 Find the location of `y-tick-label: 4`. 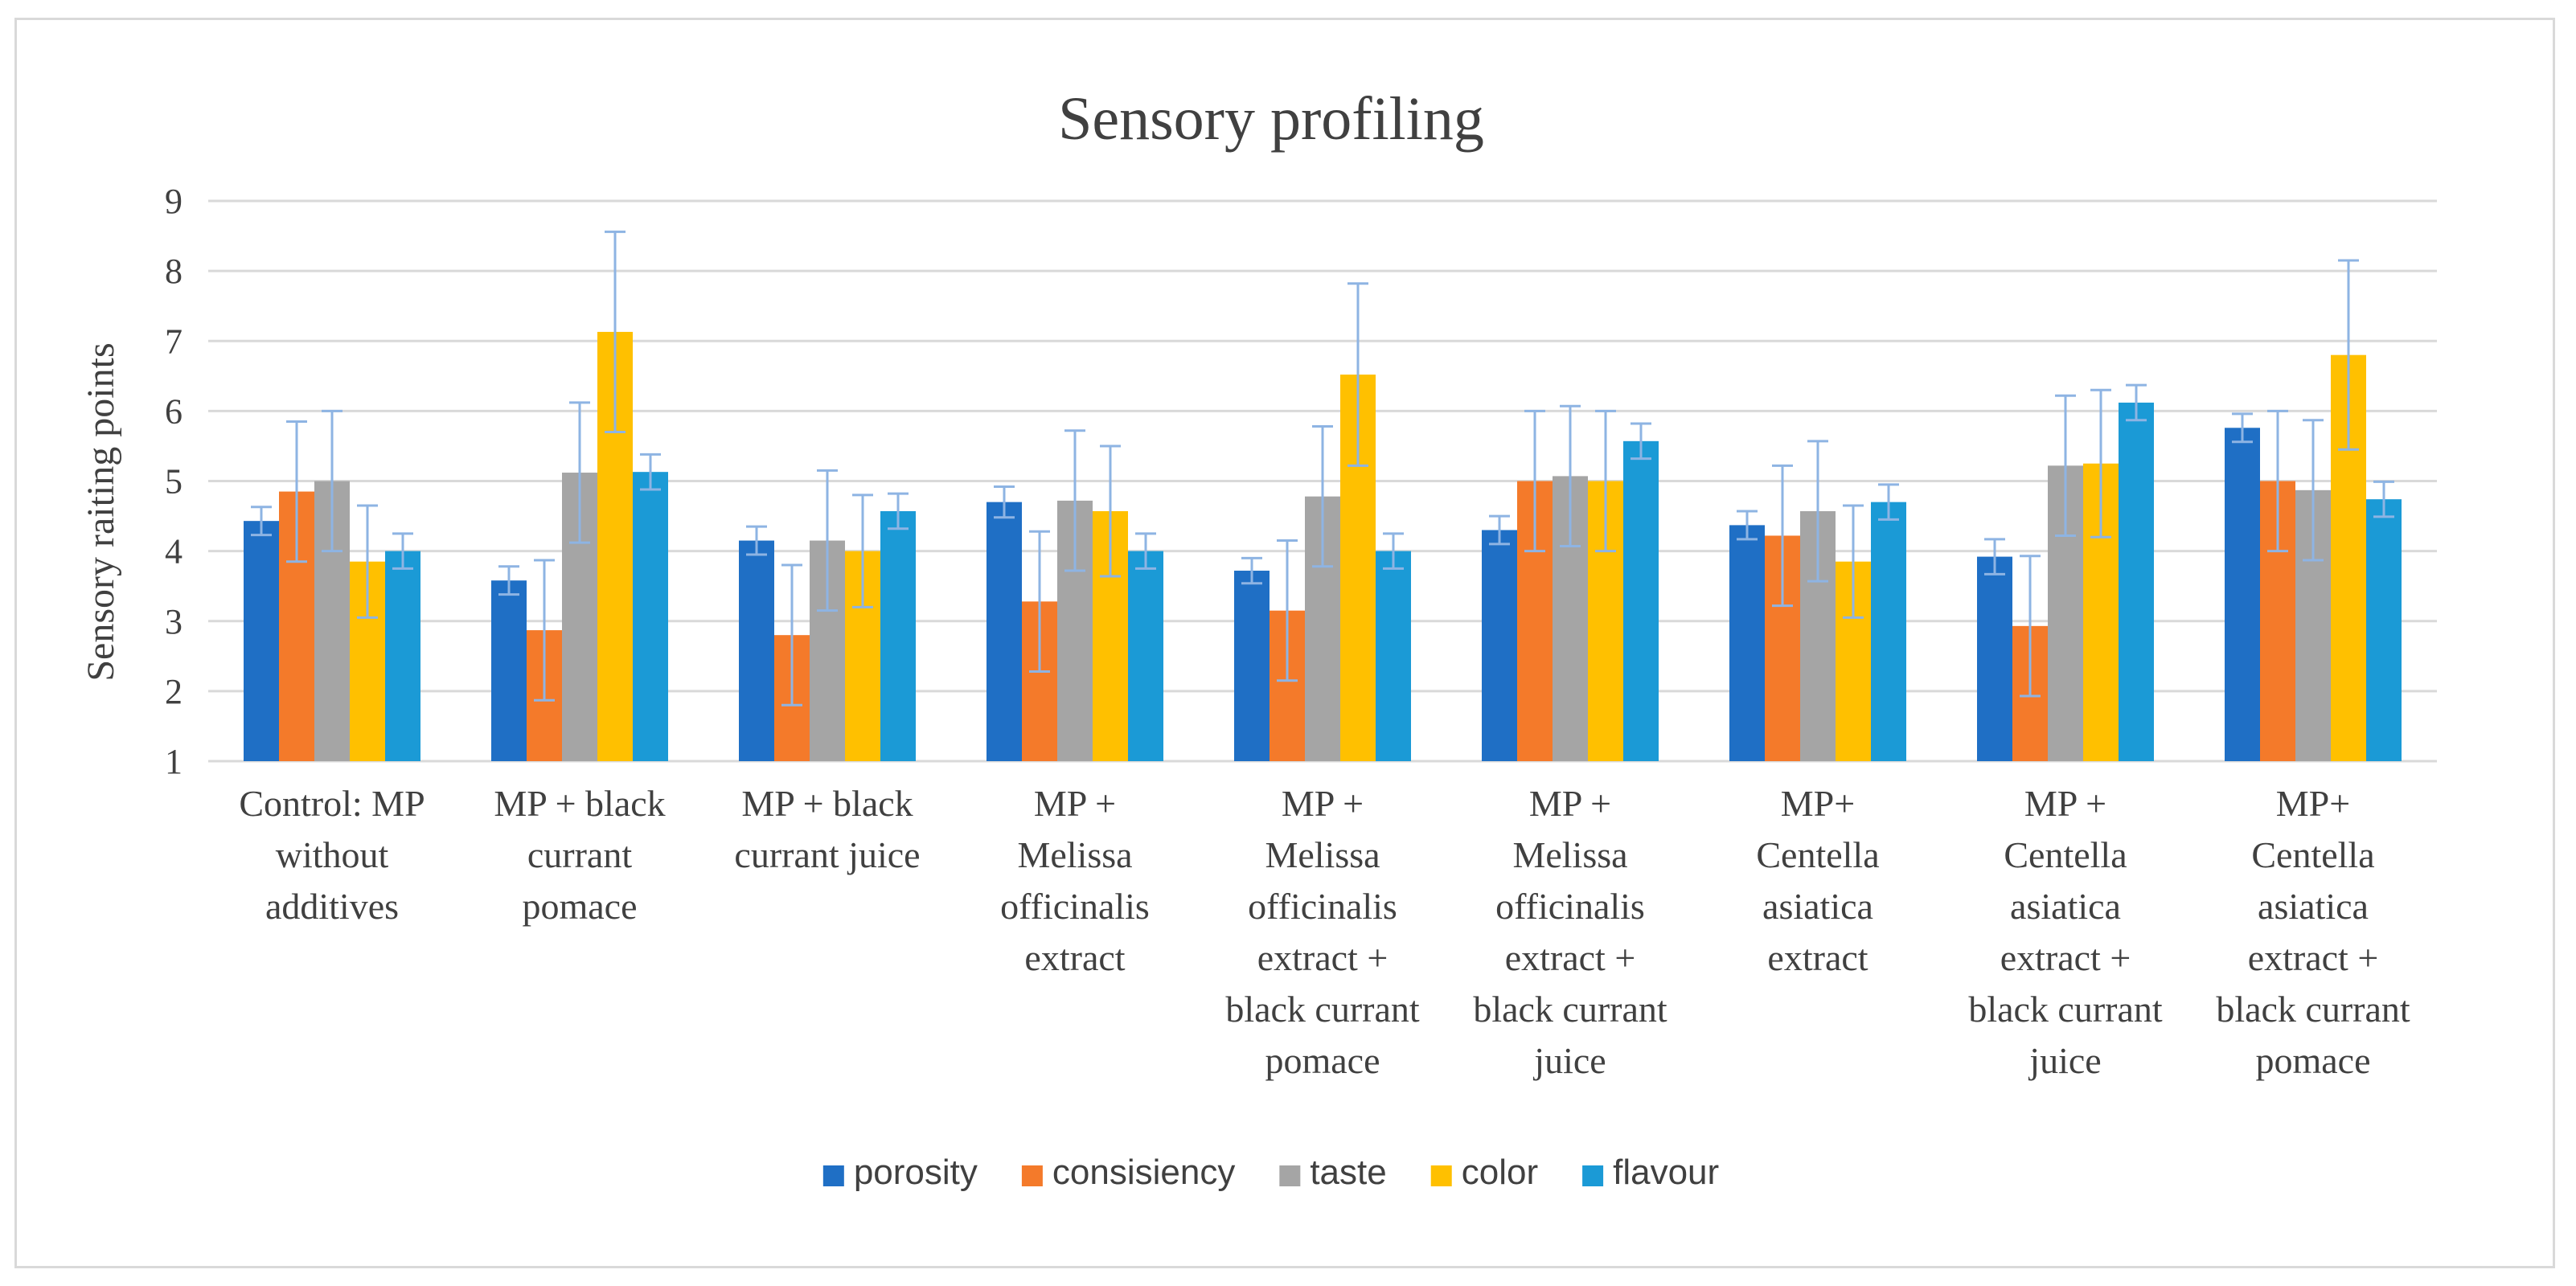

y-tick-label: 4 is located at coordinates (174, 551).